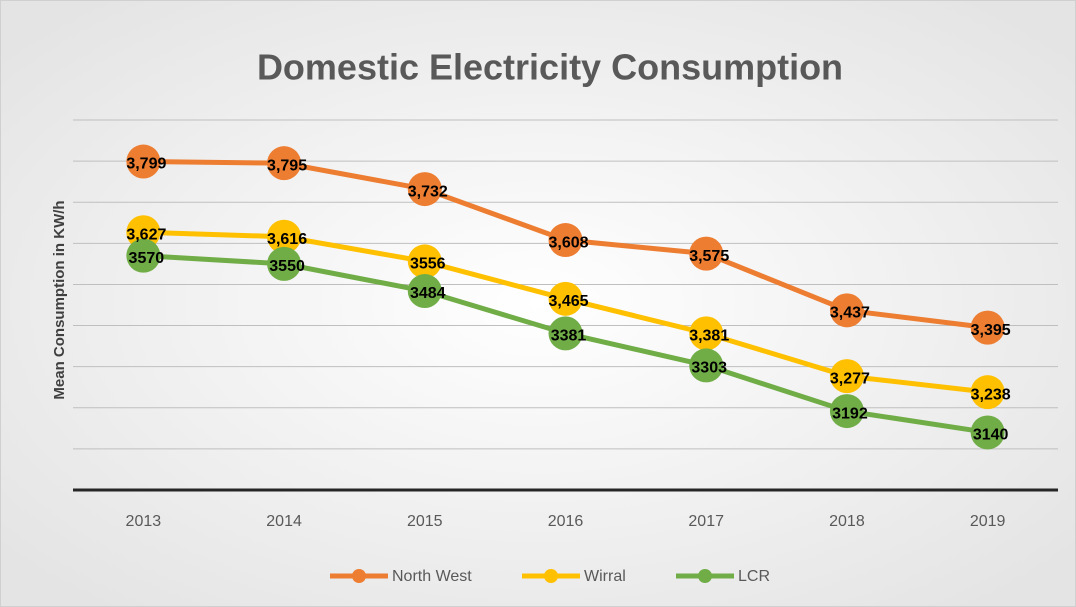 The height and width of the screenshot is (607, 1076). What do you see at coordinates (568, 301) in the screenshot?
I see `data-label: 3,465` at bounding box center [568, 301].